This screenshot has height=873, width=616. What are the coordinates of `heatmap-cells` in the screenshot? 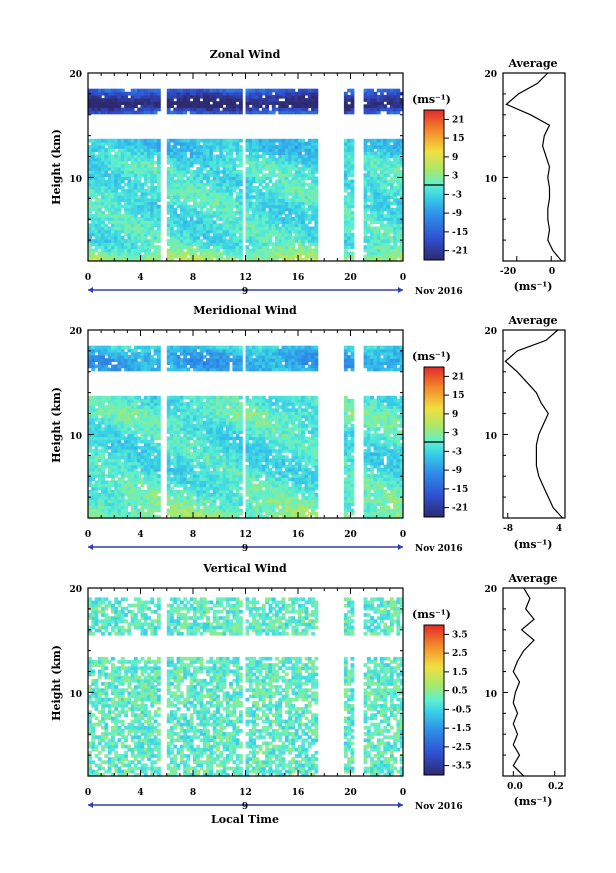 It's located at (246, 175).